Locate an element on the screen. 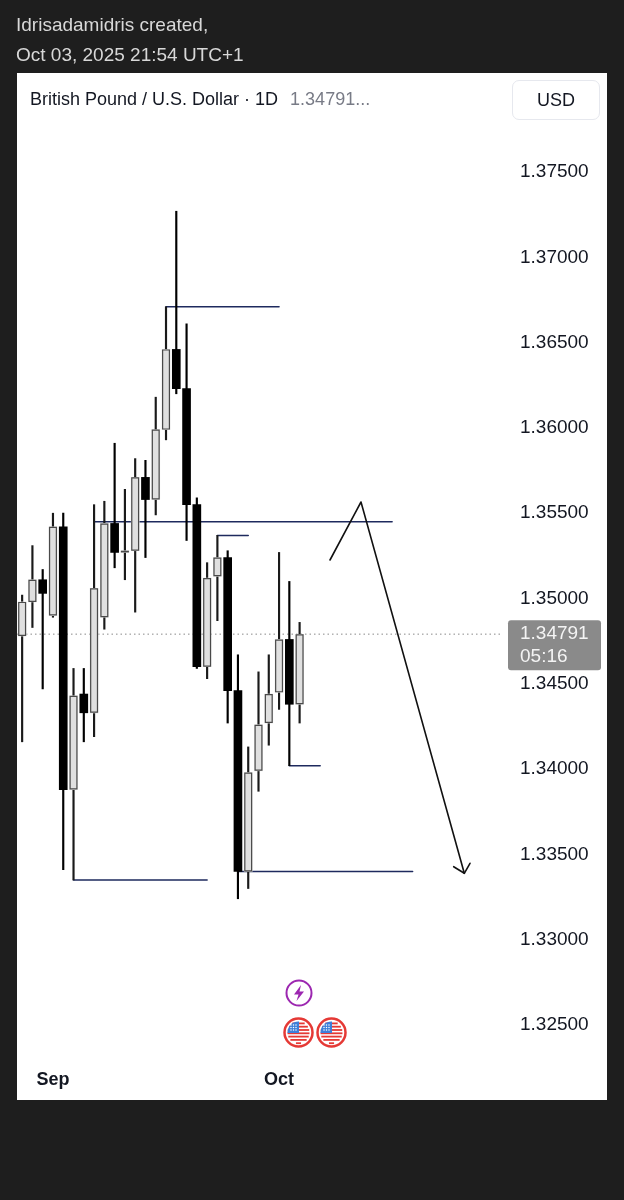 The width and height of the screenshot is (624, 1200). y-tick-label: 1.34500 is located at coordinates (554, 683).